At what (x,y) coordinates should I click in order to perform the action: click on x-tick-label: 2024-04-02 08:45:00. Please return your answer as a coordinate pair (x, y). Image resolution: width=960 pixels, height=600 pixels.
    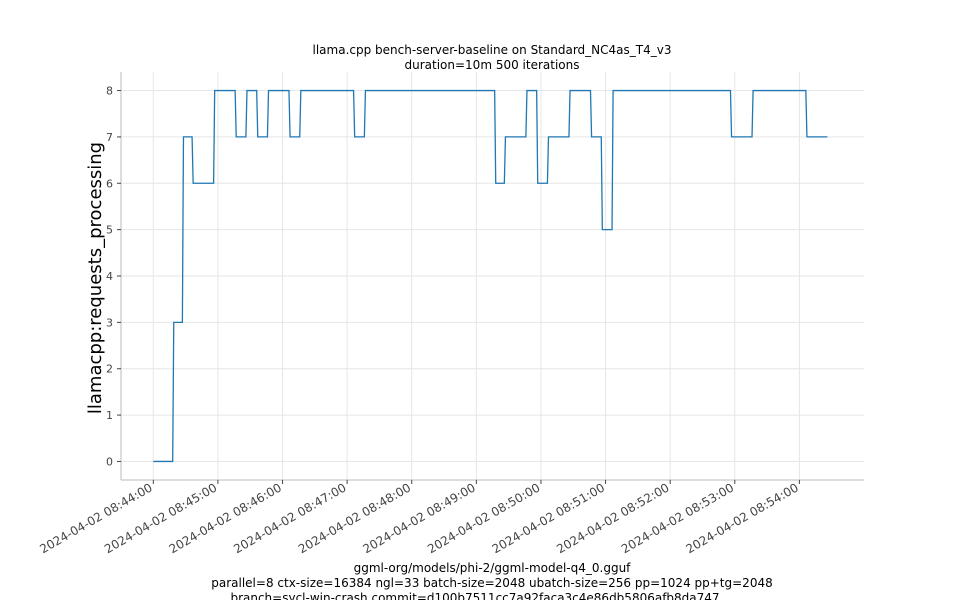
    Looking at the image, I should click on (160, 518).